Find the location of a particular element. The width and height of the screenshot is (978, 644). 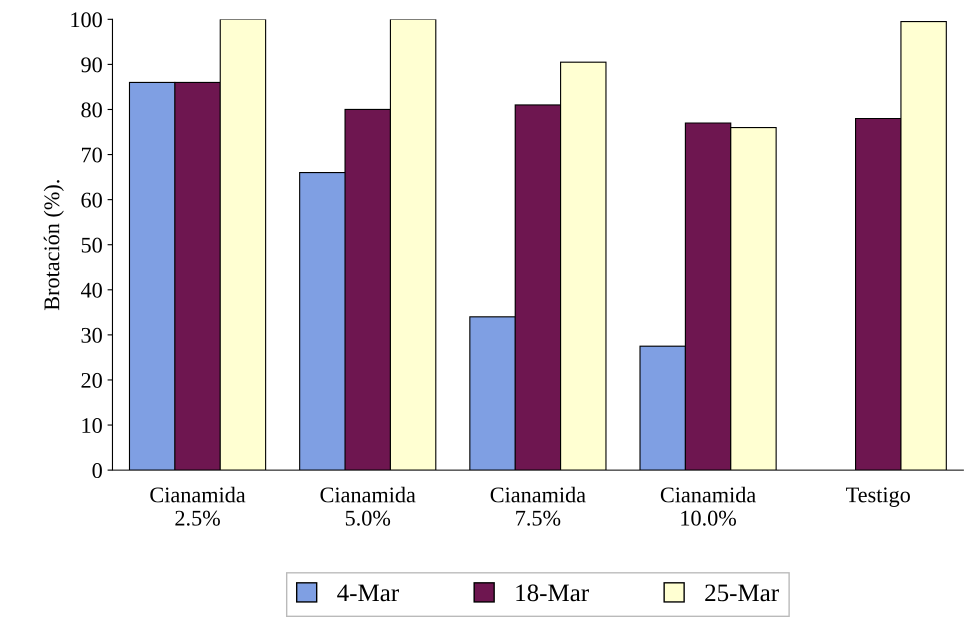

y-tick-label: 40 is located at coordinates (91, 290).